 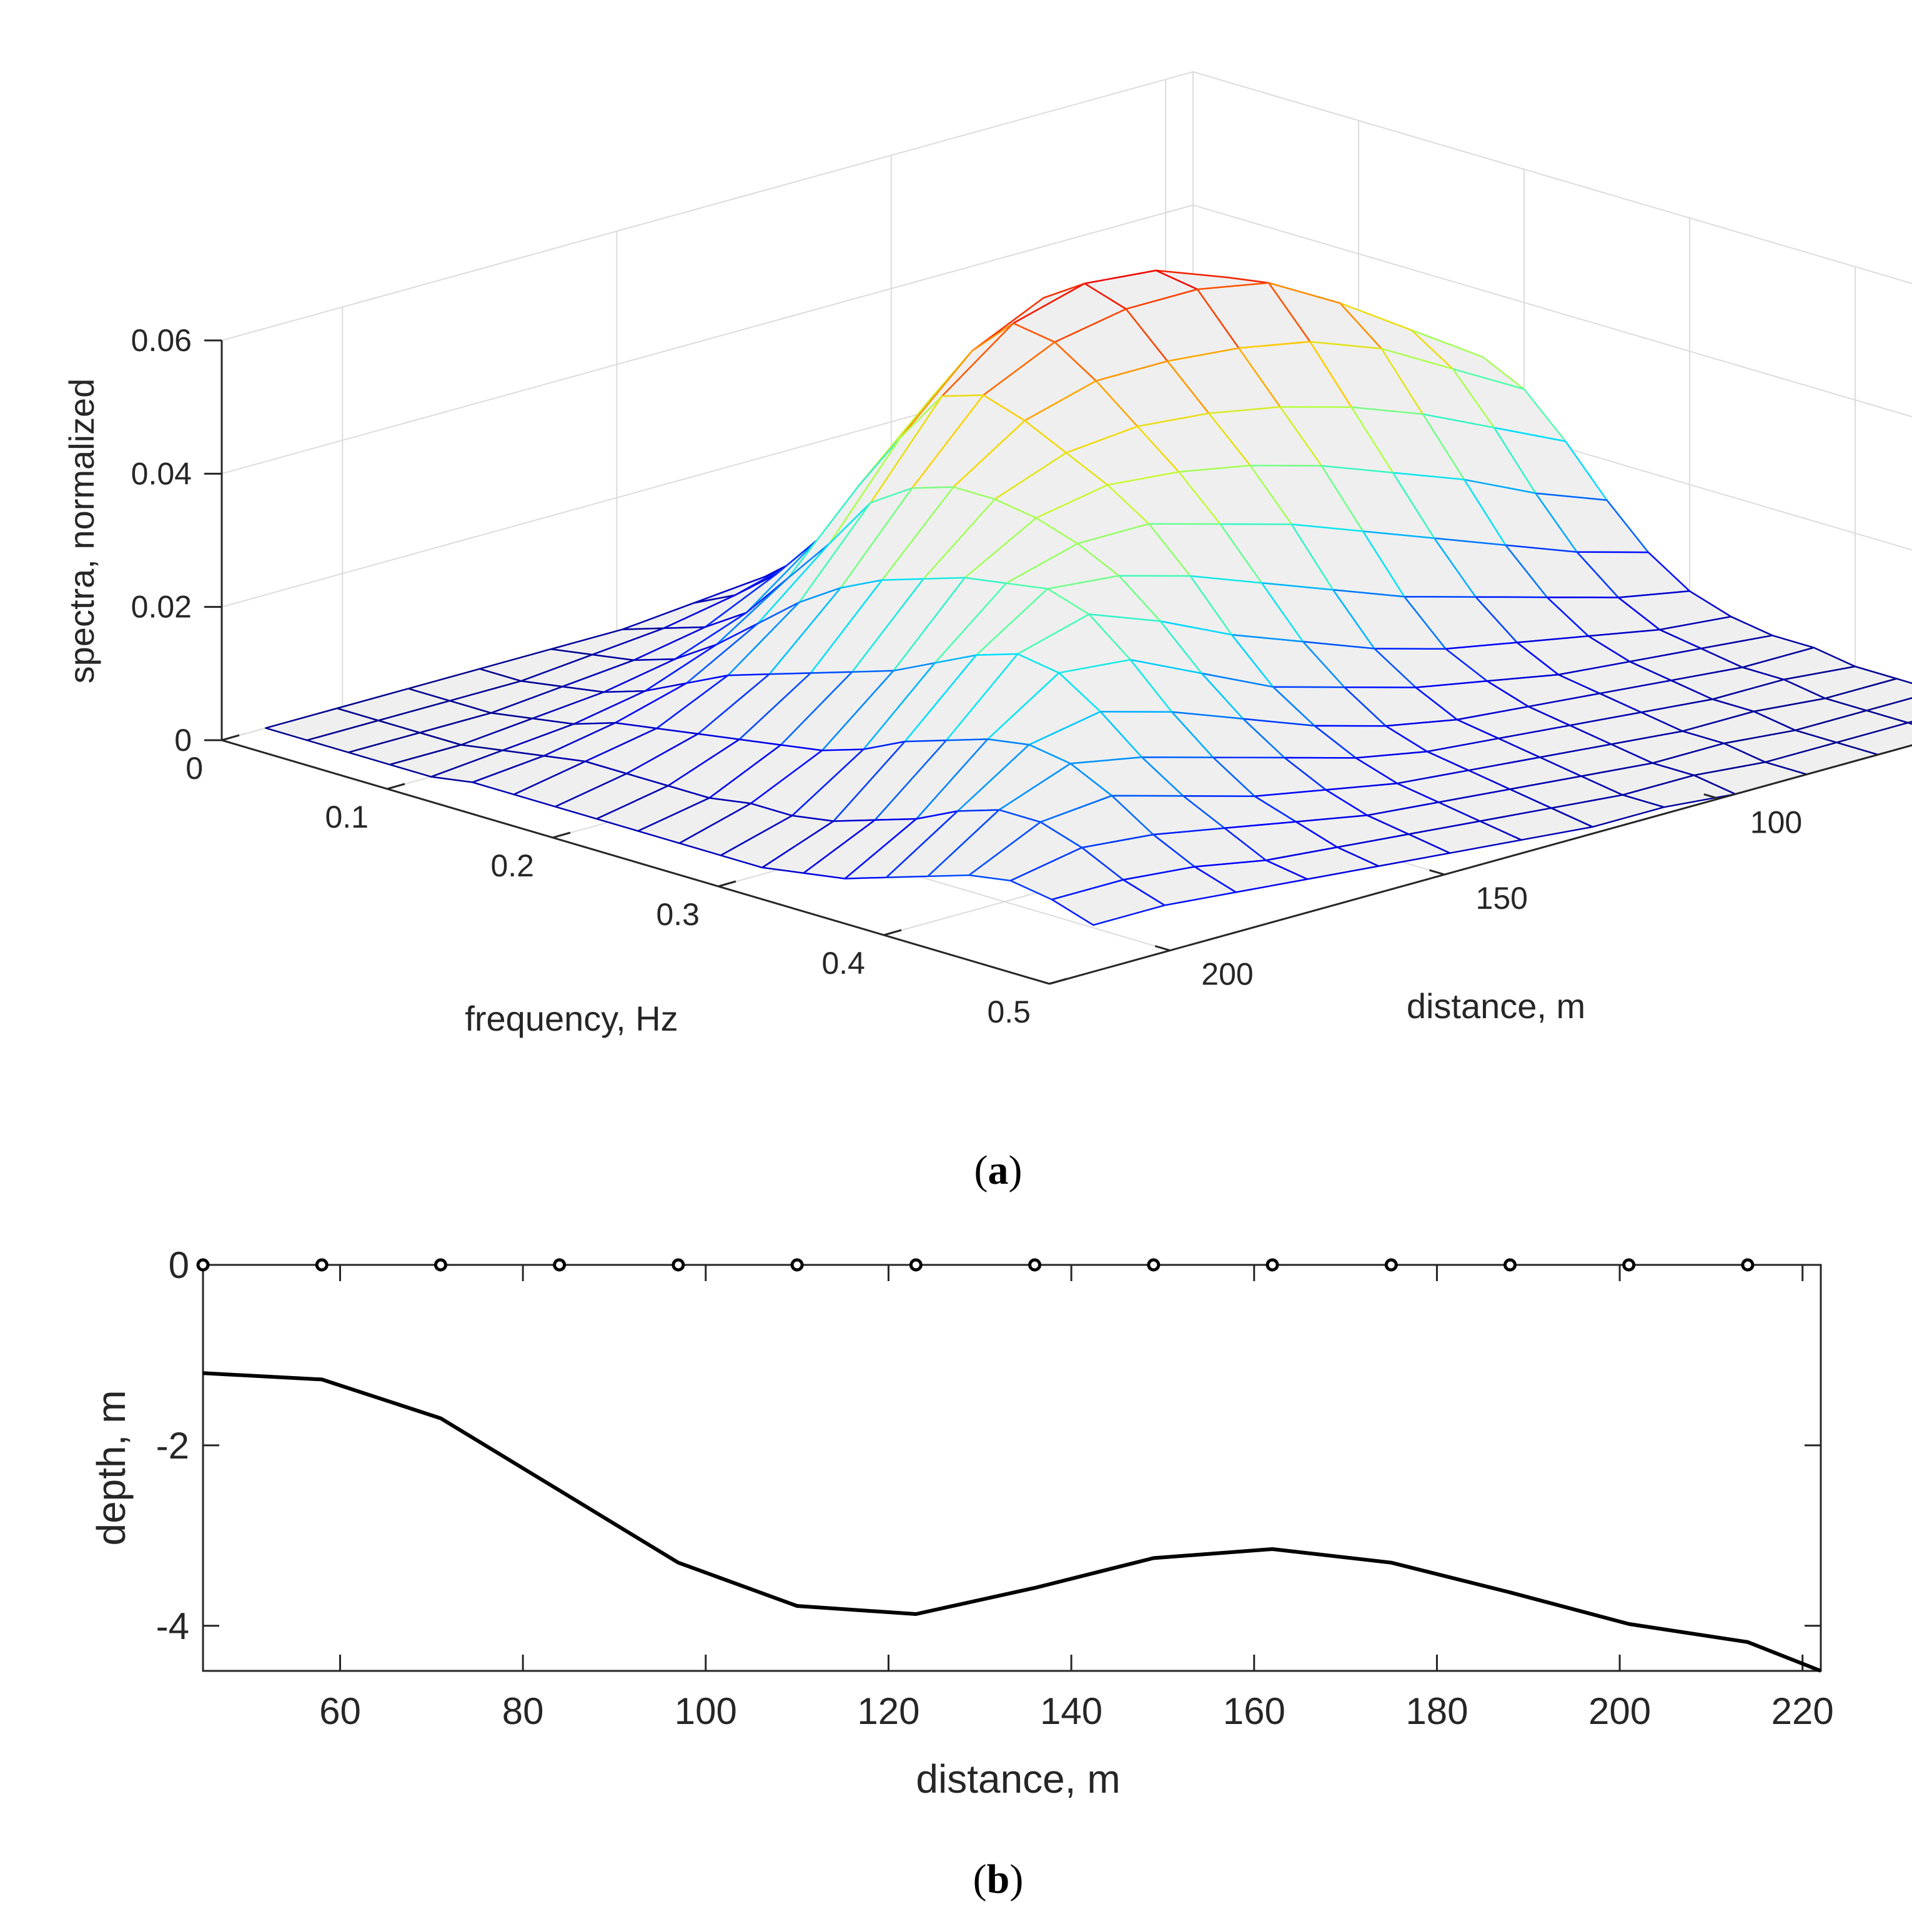 I want to click on panel-b-caption-letter: b, so click(x=998, y=1879).